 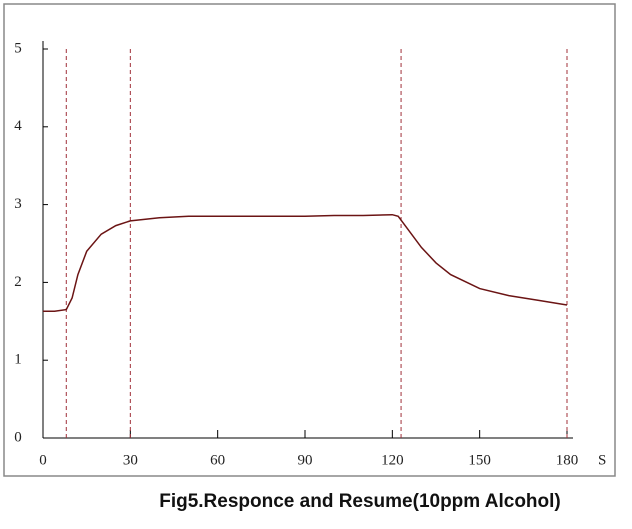 What do you see at coordinates (43, 460) in the screenshot?
I see `x-tick-label: 0` at bounding box center [43, 460].